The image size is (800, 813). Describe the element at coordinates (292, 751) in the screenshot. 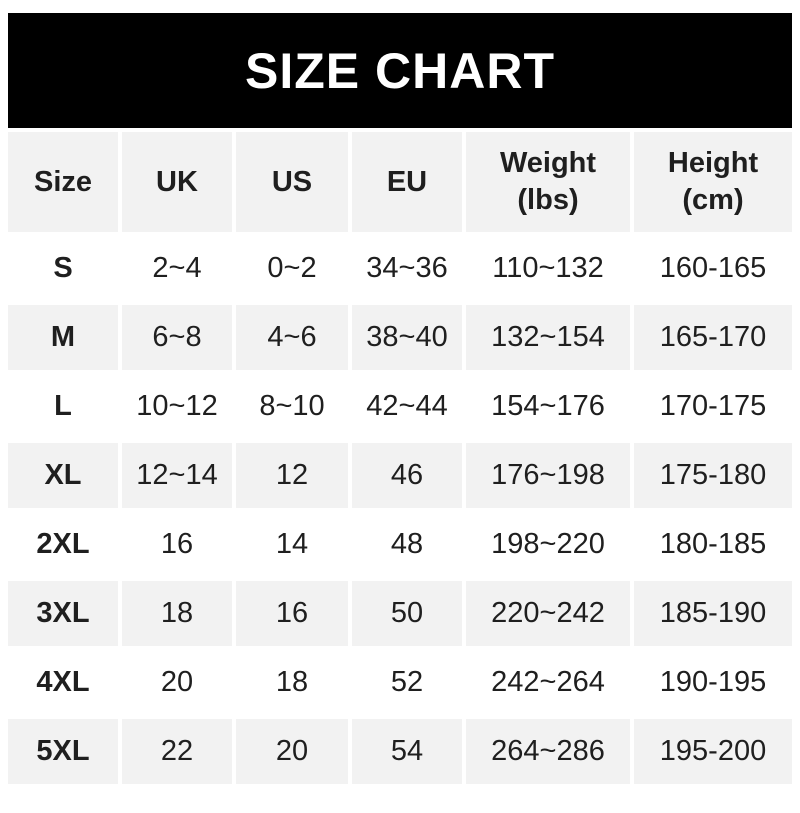

I see `cell-us: 20` at that location.